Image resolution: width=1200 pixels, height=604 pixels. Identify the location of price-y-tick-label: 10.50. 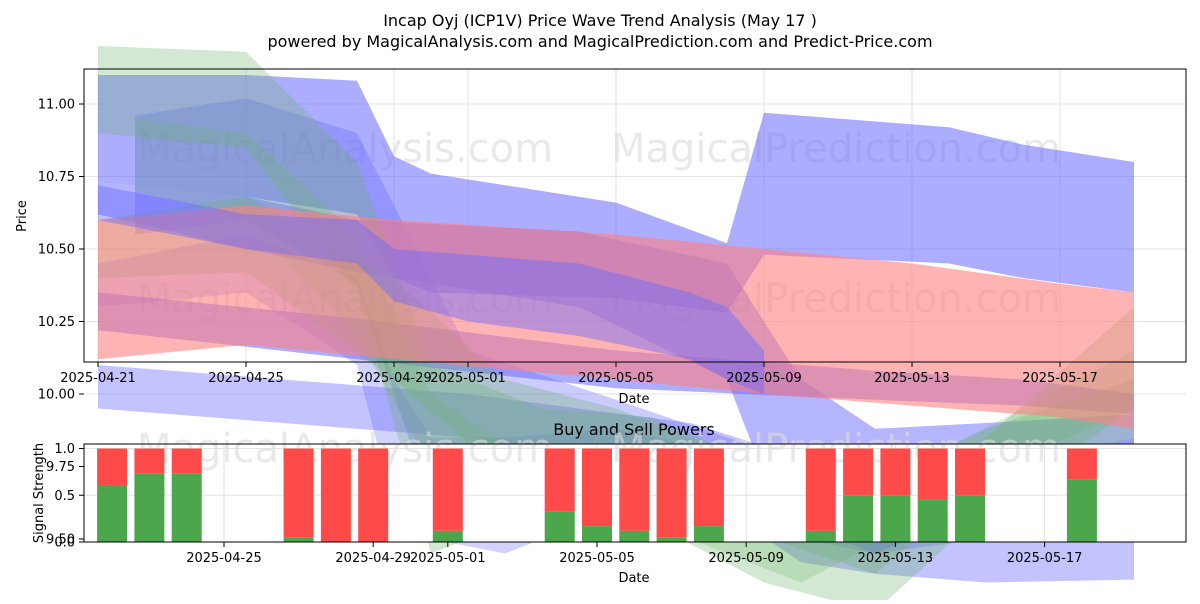
(56, 250).